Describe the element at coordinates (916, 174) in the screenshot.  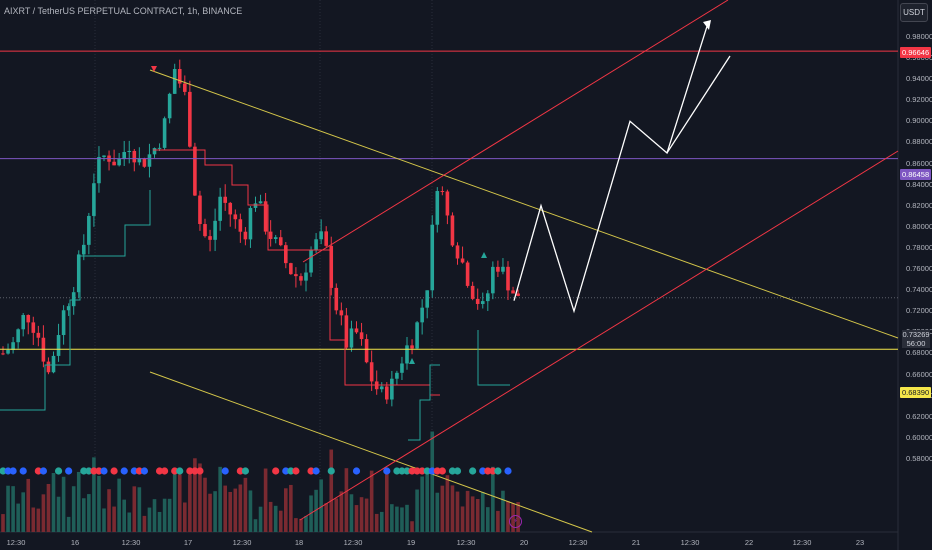
I see `price-tag-pivot: 0.86458` at that location.